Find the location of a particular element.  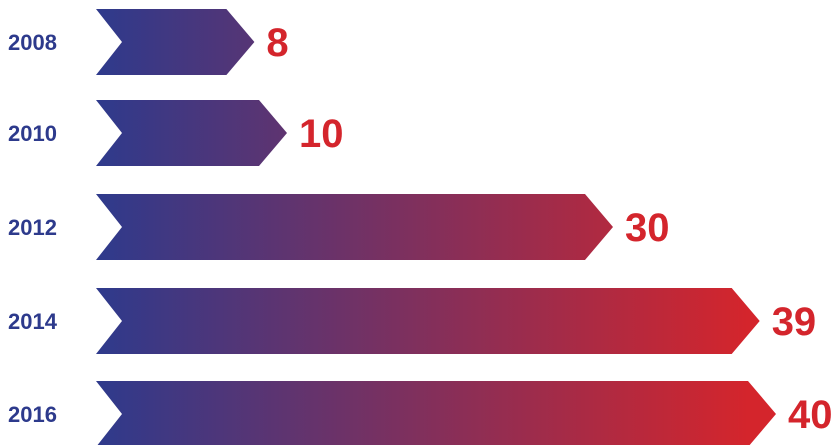

value-label-2012: 30 is located at coordinates (647, 228).